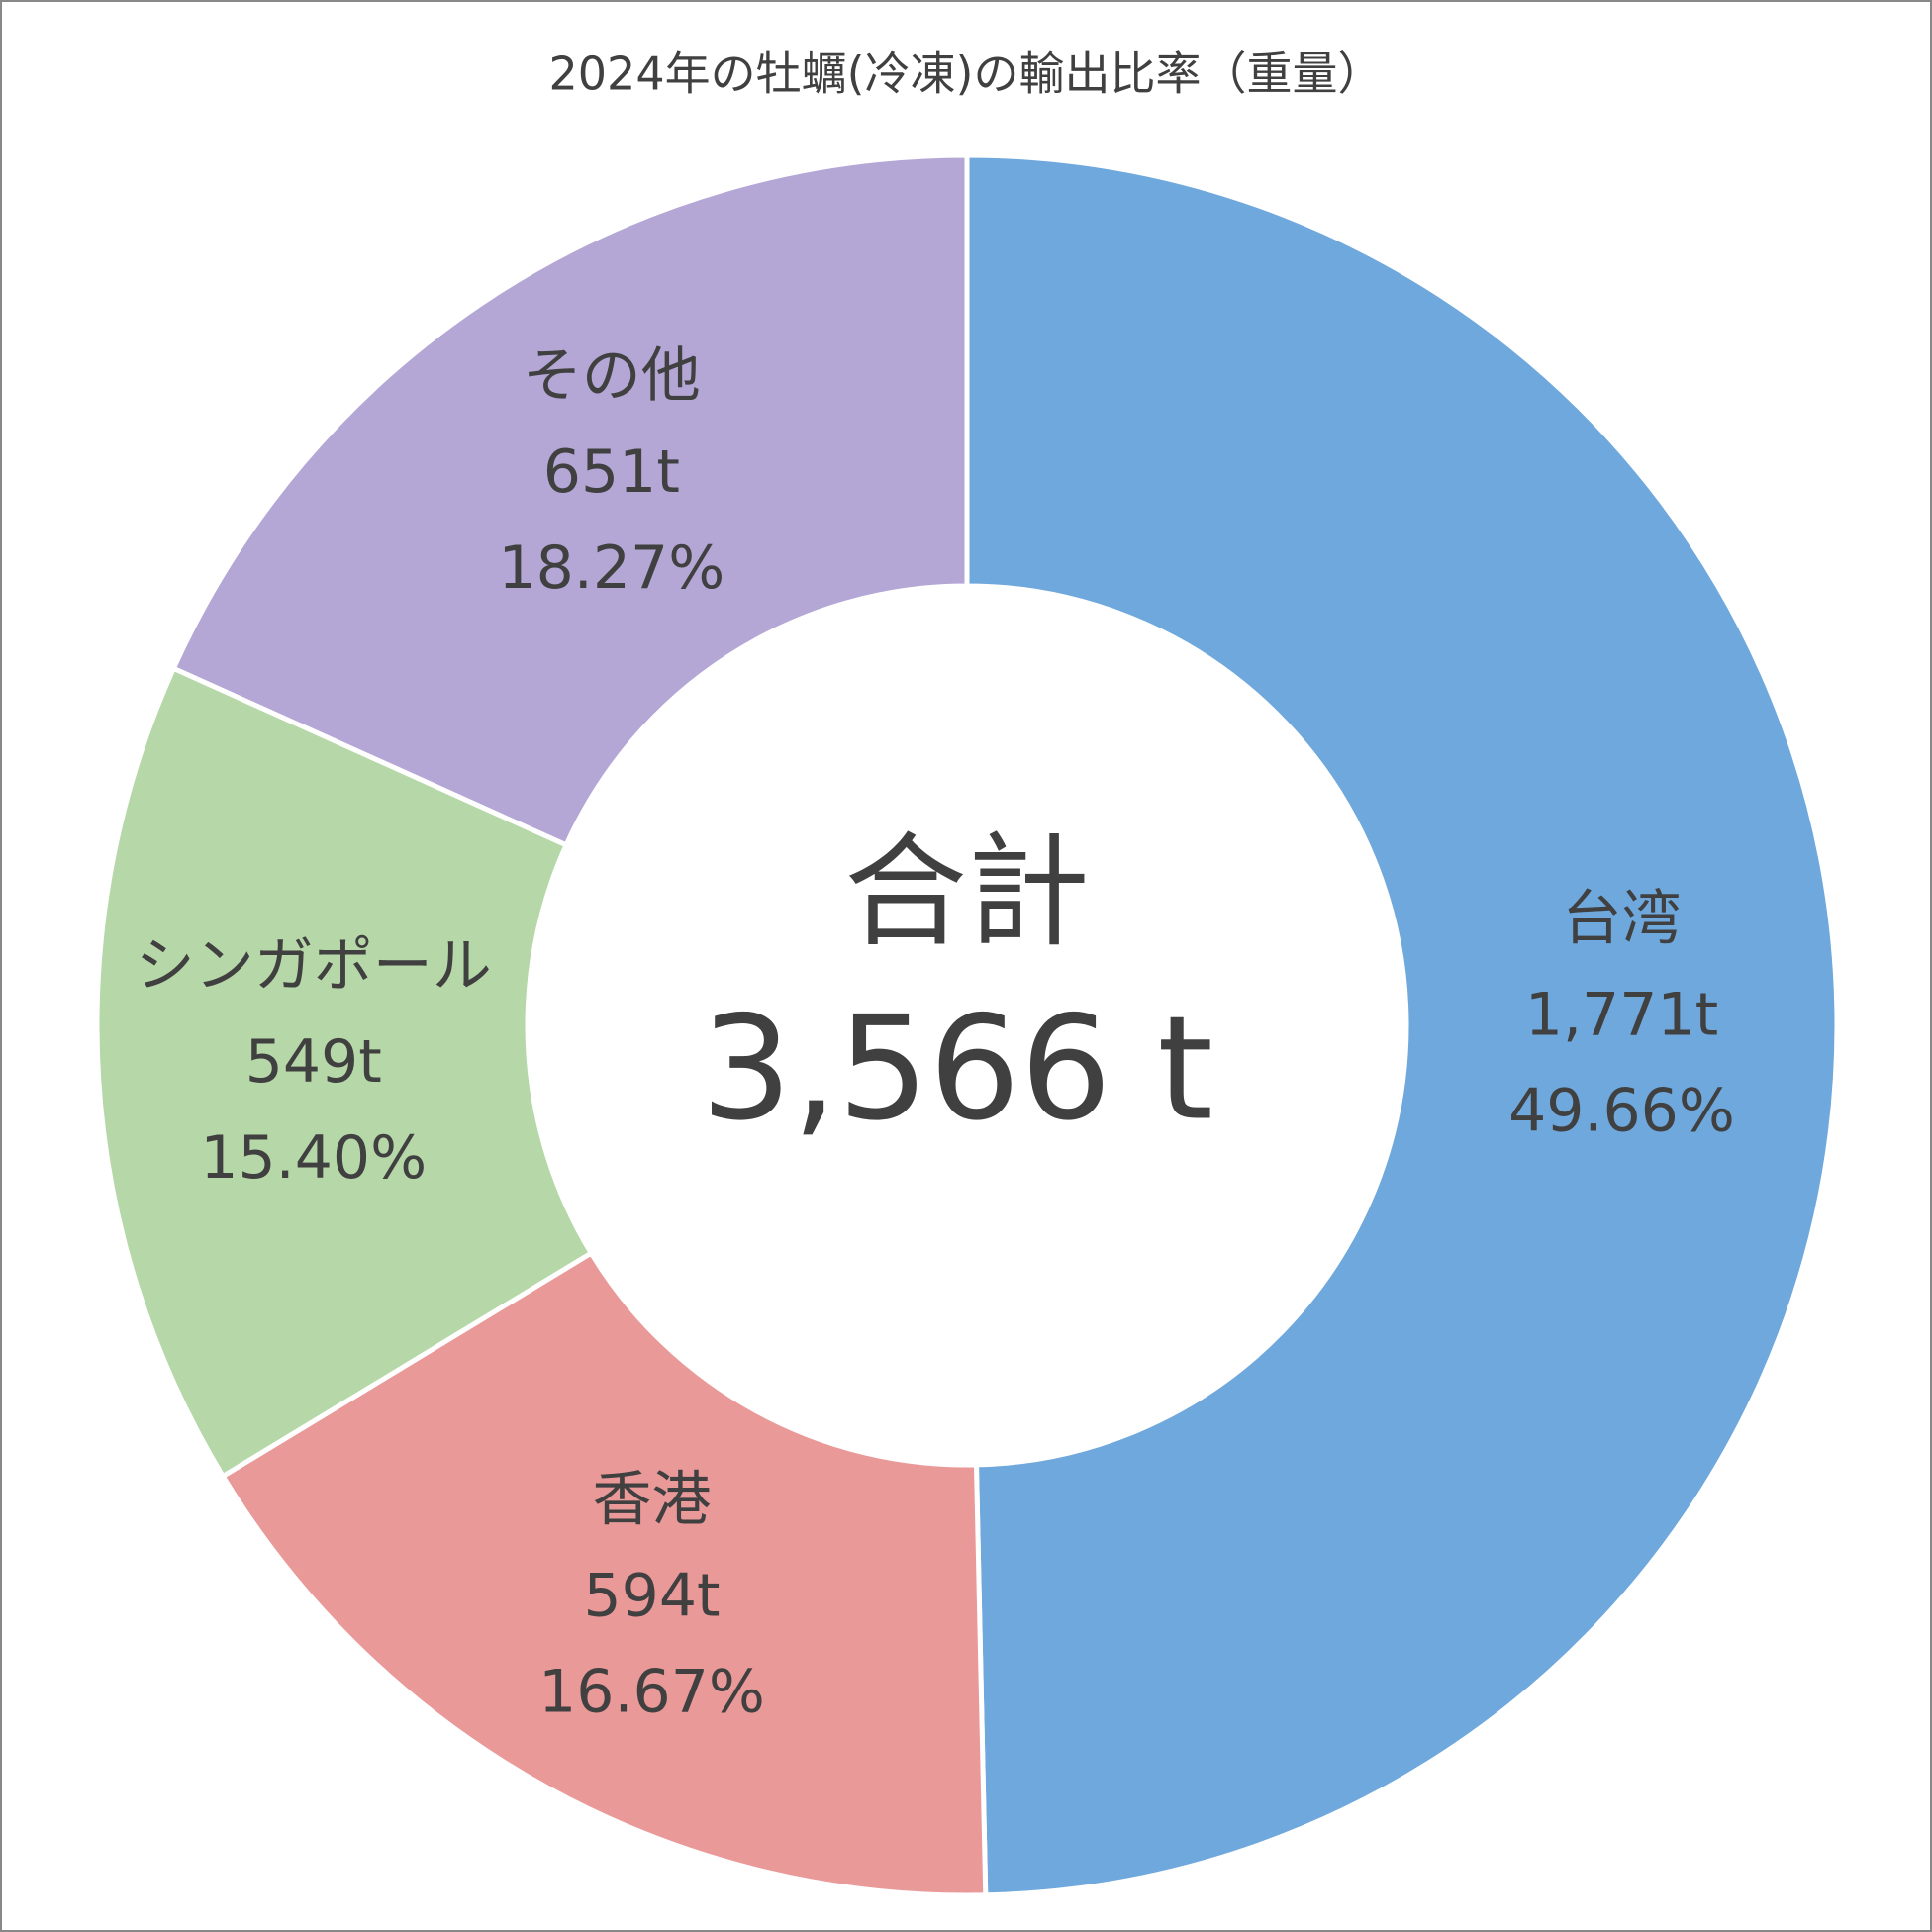 This screenshot has width=1932, height=1932. What do you see at coordinates (314, 966) in the screenshot?
I see `segment-name: シンガポール` at bounding box center [314, 966].